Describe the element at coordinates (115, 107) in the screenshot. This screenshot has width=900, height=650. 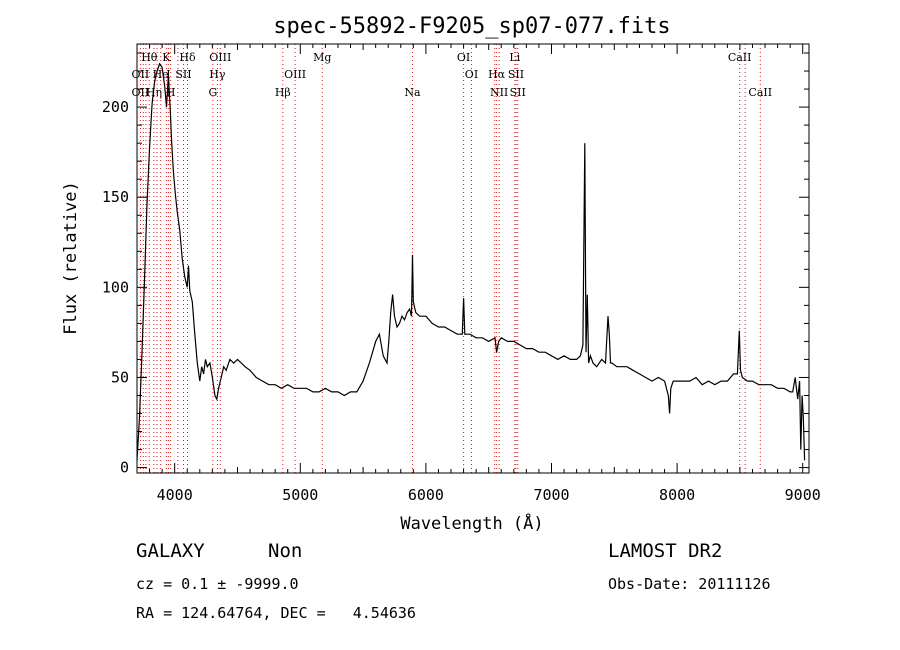
I see `y-tick-label: 200` at that location.